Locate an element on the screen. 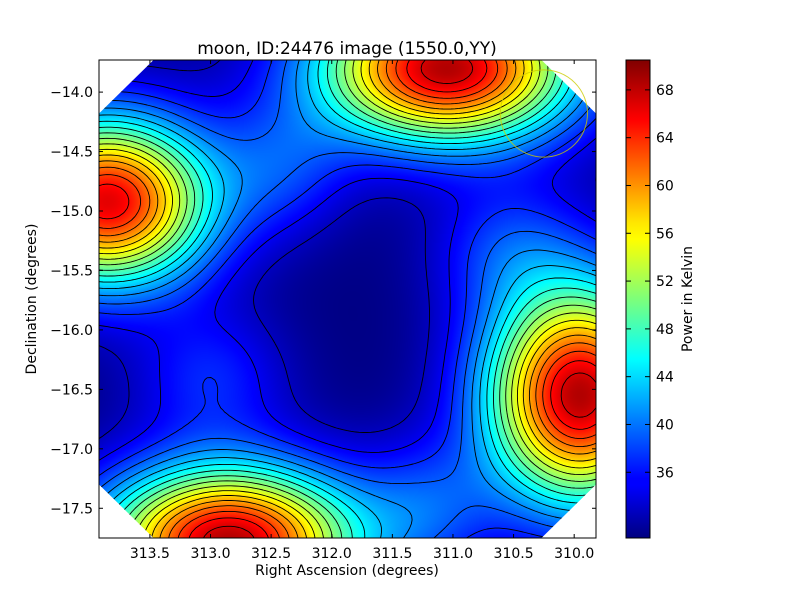 This screenshot has height=600, width=800. x-tick-label: 313.5 is located at coordinates (150, 554).